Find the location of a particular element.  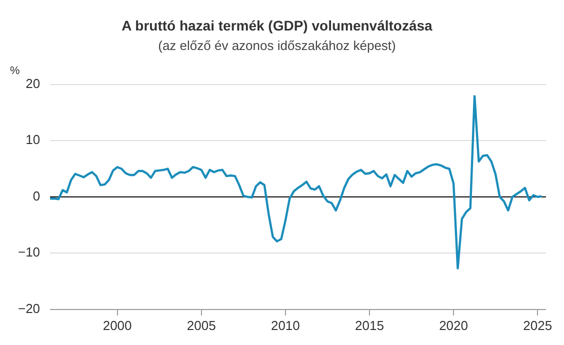

y-tick-label: −20 is located at coordinates (29, 308).